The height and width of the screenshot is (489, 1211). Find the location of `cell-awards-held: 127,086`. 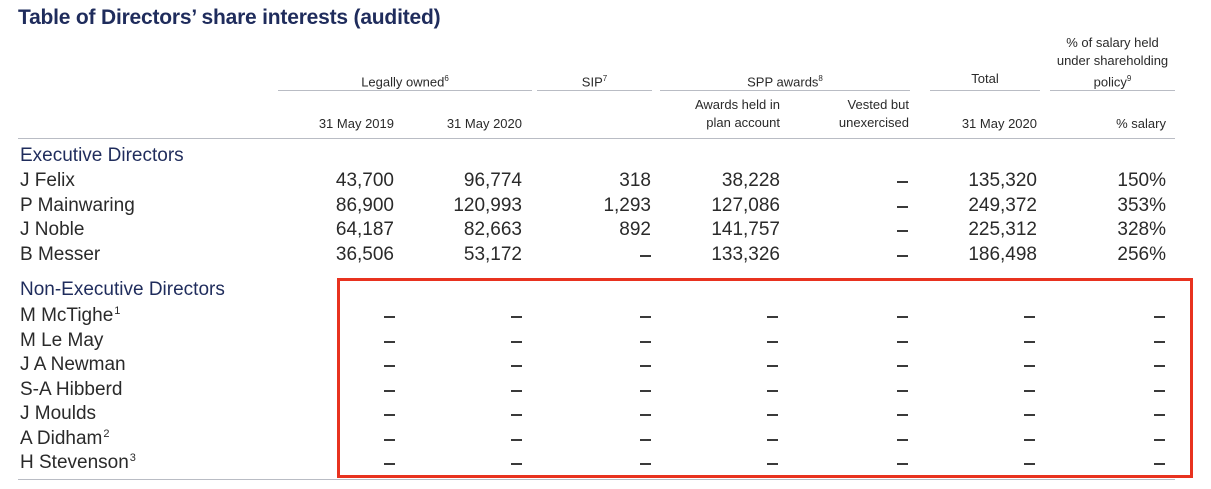

cell-awards-held: 127,086 is located at coordinates (745, 205).